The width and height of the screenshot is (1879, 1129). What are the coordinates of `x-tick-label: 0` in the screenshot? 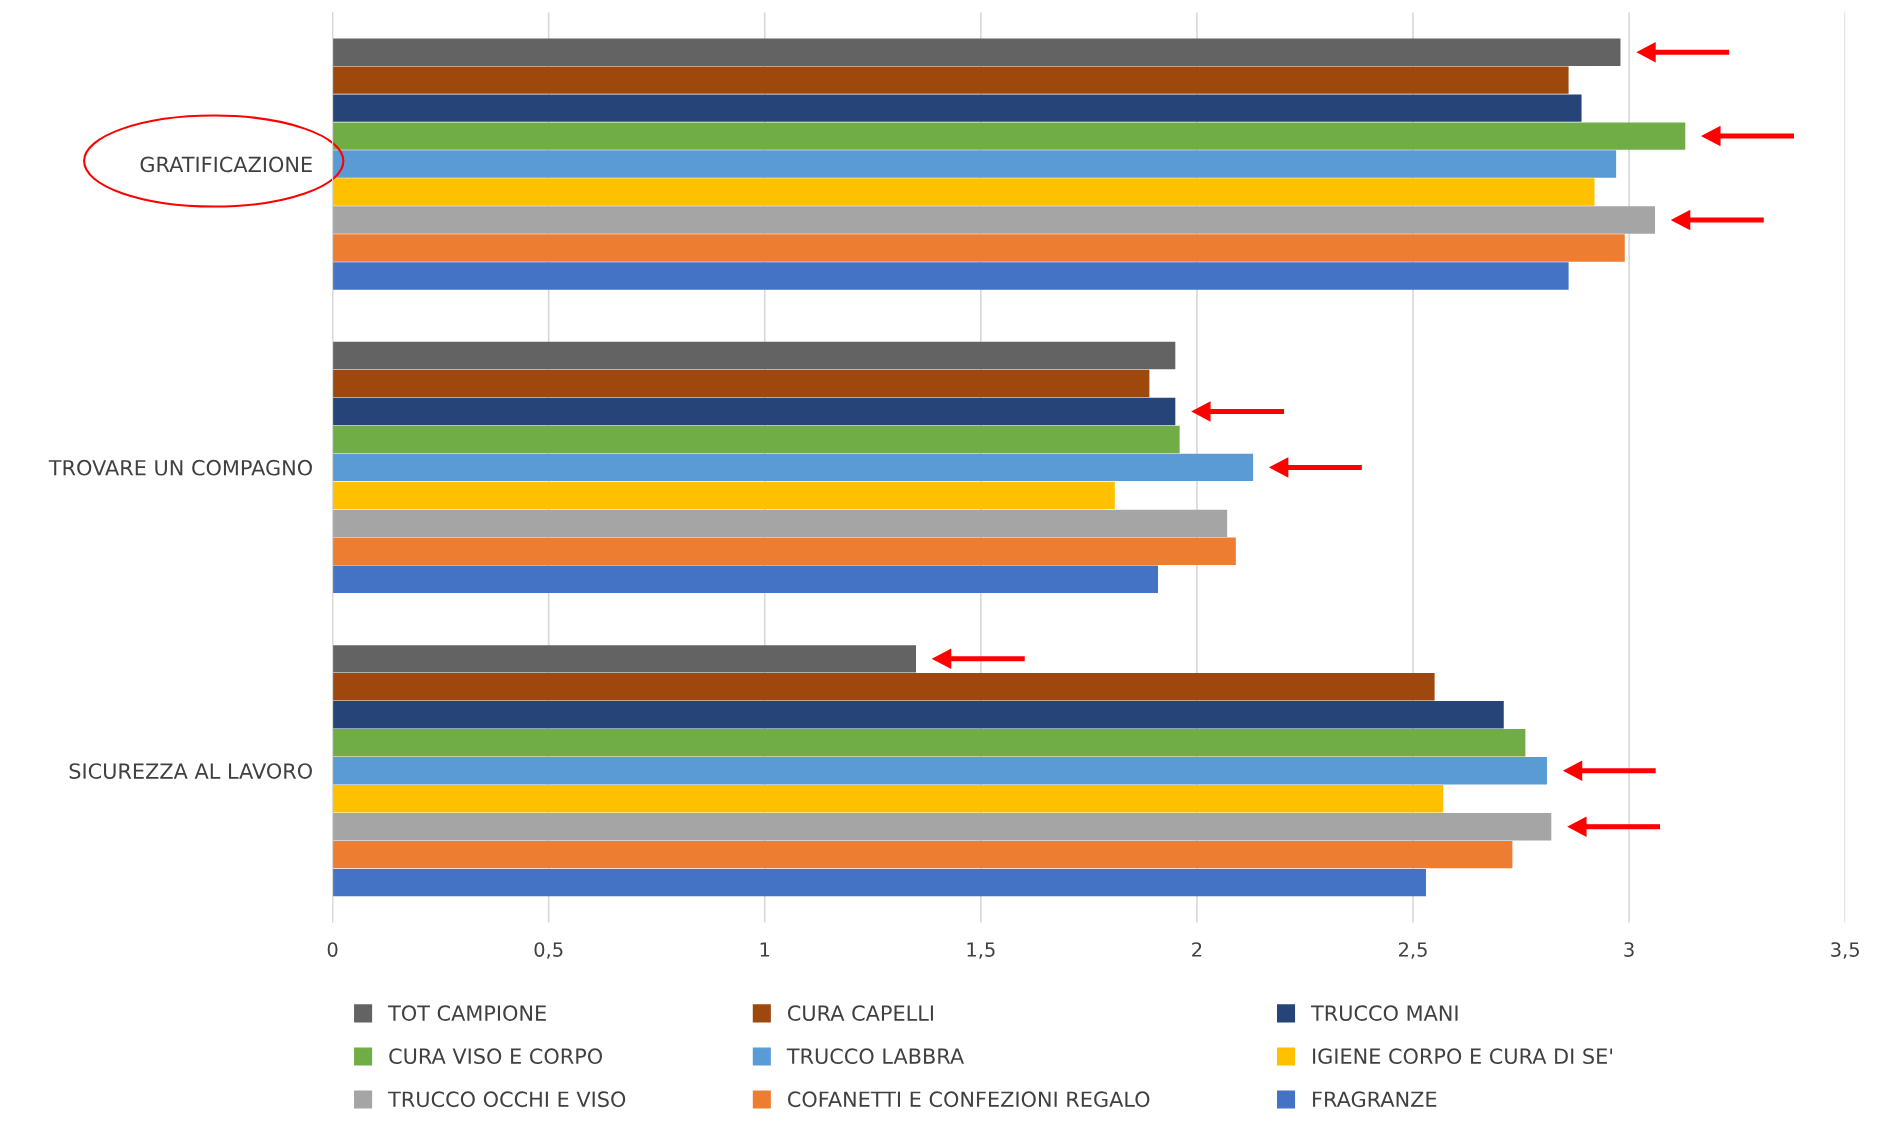 It's located at (332, 949).